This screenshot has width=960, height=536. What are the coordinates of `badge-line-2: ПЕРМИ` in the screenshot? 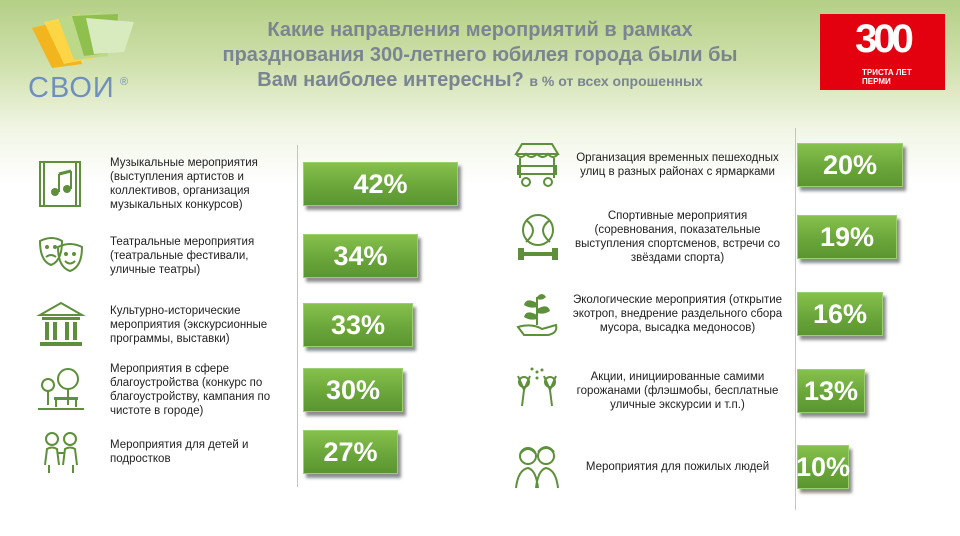 It's located at (876, 81).